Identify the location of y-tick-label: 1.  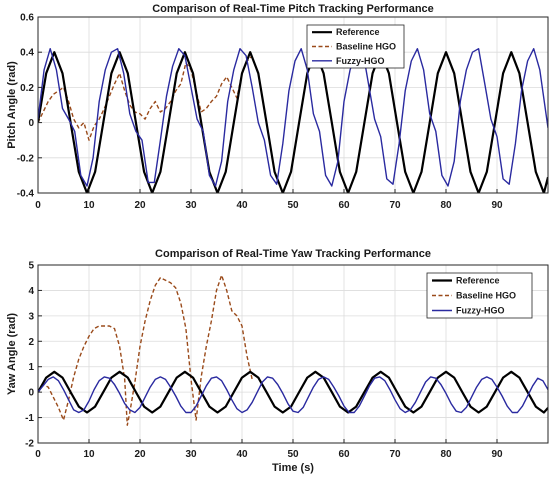
(31, 367).